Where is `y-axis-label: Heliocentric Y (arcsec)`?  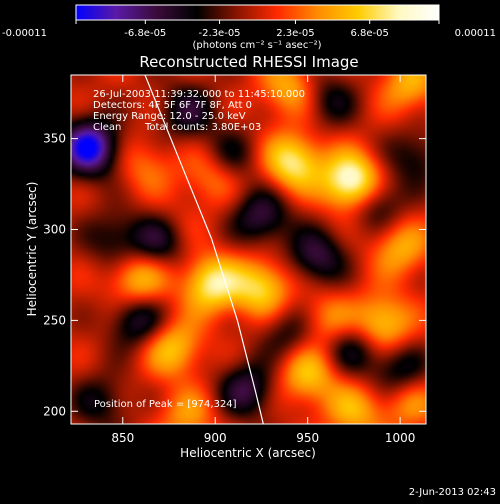
y-axis-label: Heliocentric Y (arcsec) is located at coordinates (32, 249).